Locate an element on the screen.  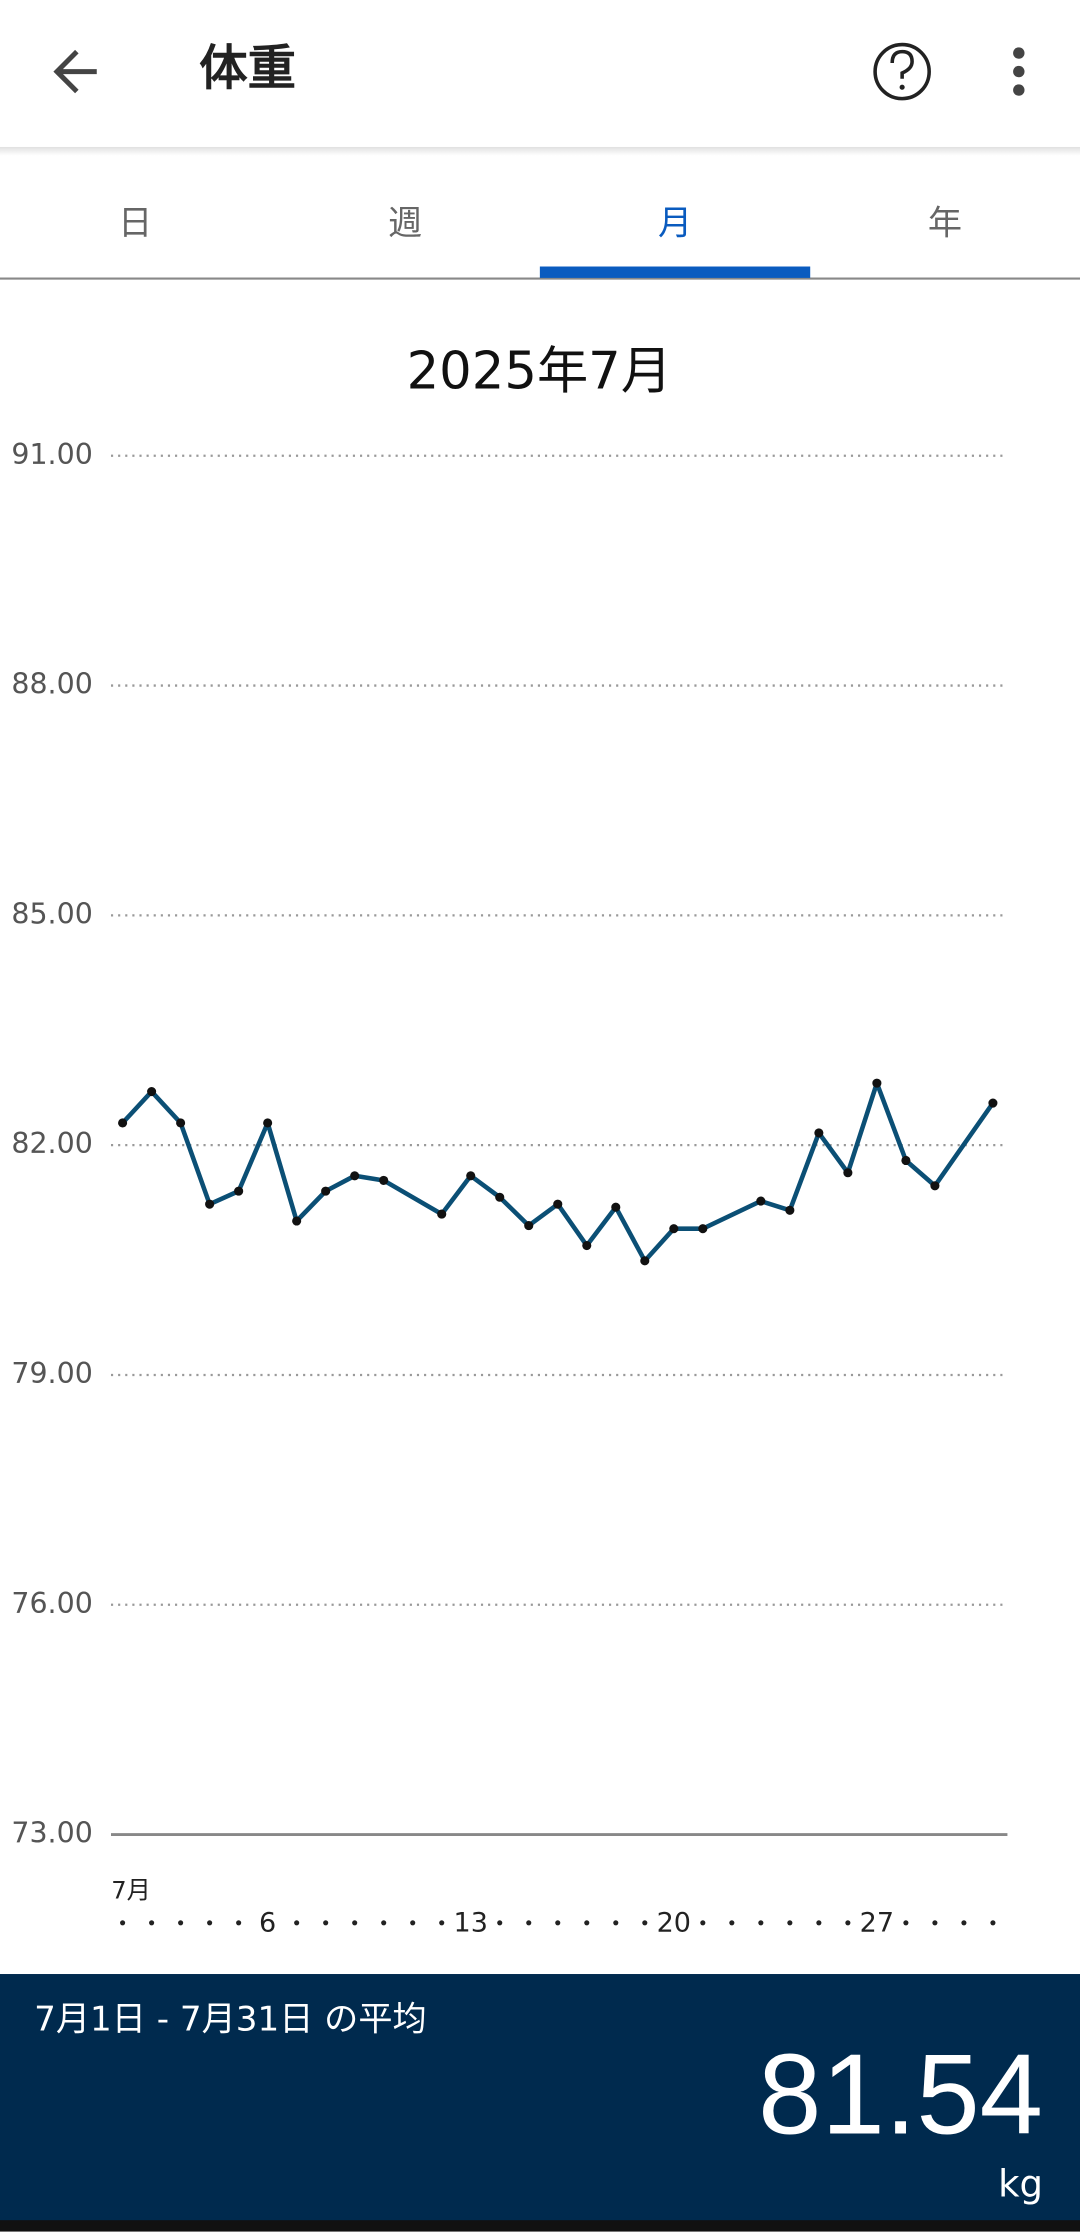
tab: 年 is located at coordinates (945, 224).